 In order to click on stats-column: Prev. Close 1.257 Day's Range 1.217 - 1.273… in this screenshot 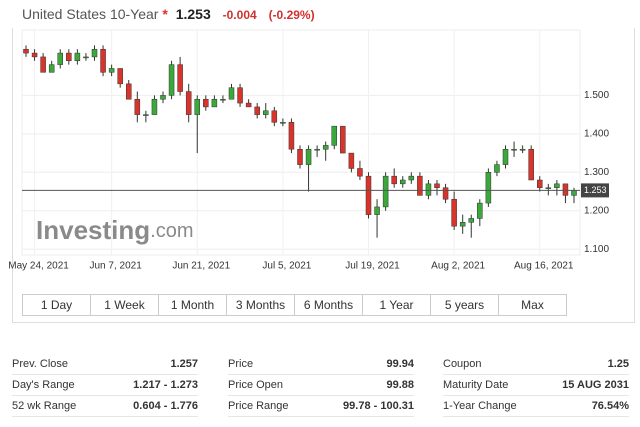, I will do `click(105, 385)`.